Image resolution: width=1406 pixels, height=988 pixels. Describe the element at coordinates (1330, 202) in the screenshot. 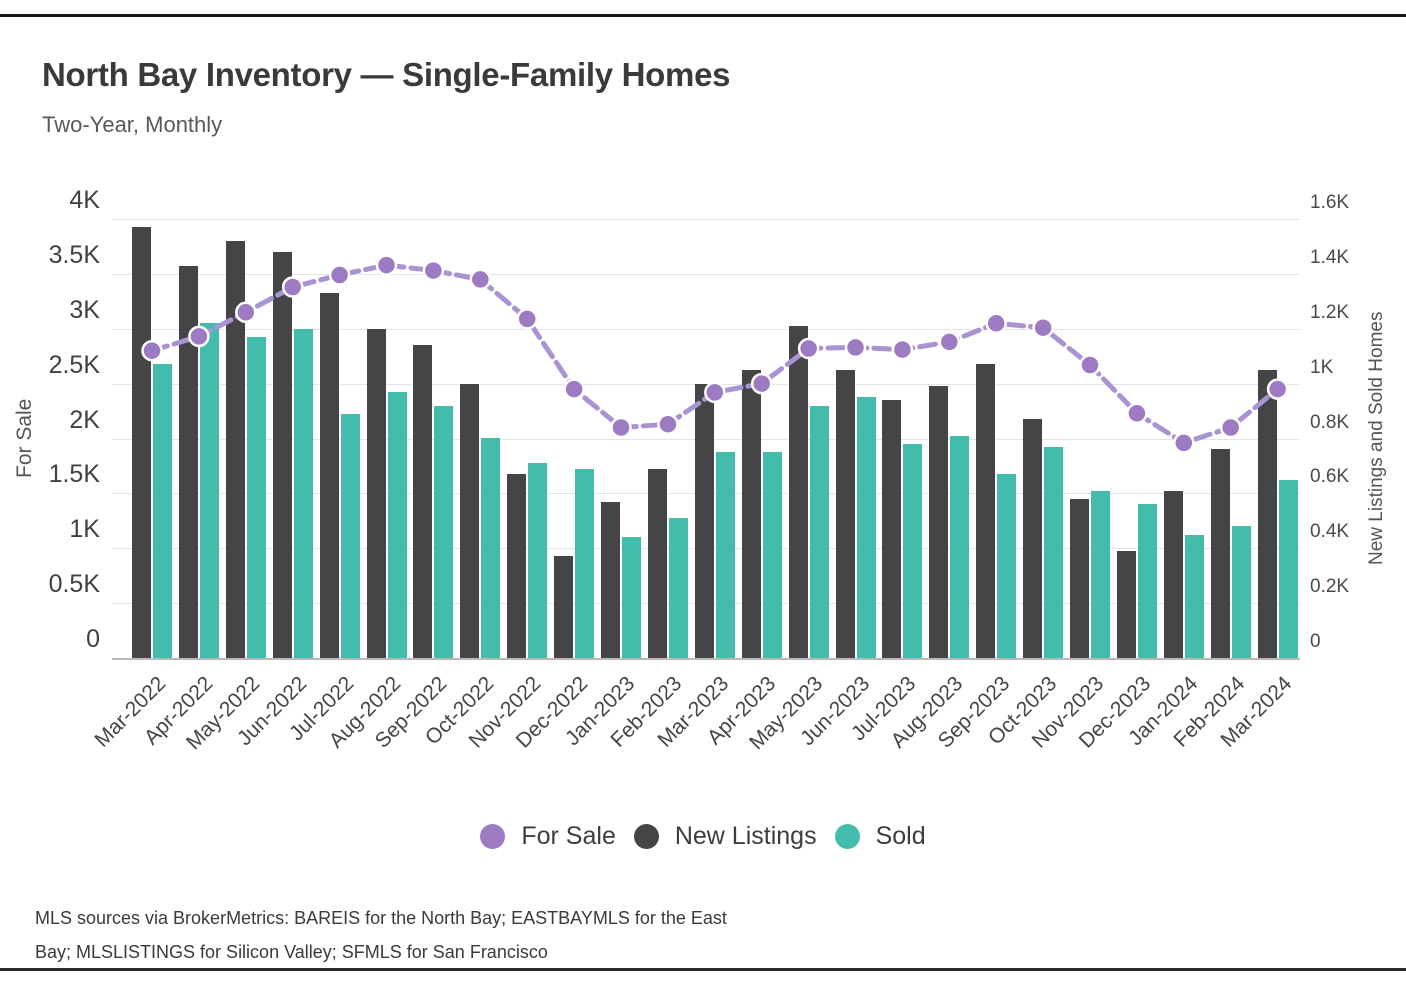

I see `right-axis-tick-label: 1.6K` at that location.